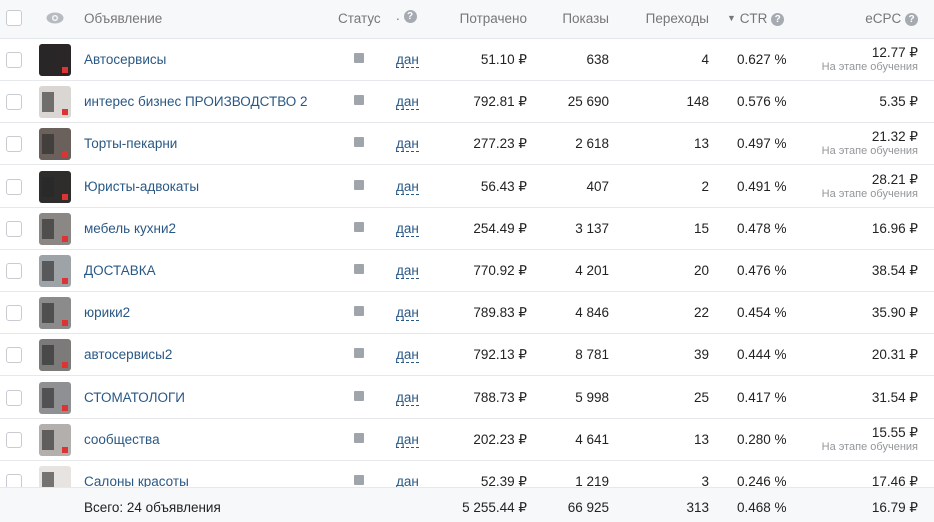  Describe the element at coordinates (756, 18) in the screenshot. I see `column-ctr: ▼ CTR ?` at that location.